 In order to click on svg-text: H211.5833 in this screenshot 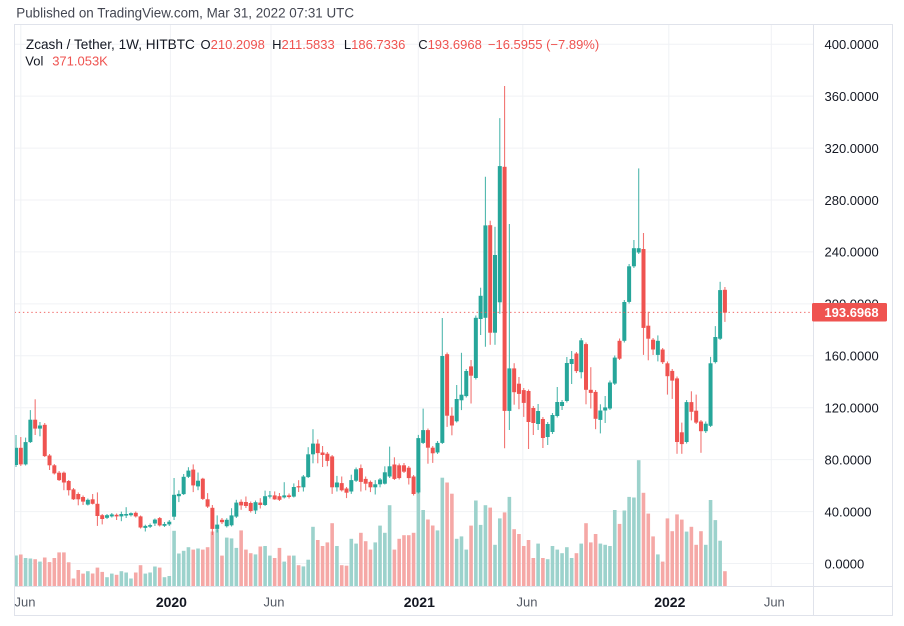, I will do `click(303, 44)`.